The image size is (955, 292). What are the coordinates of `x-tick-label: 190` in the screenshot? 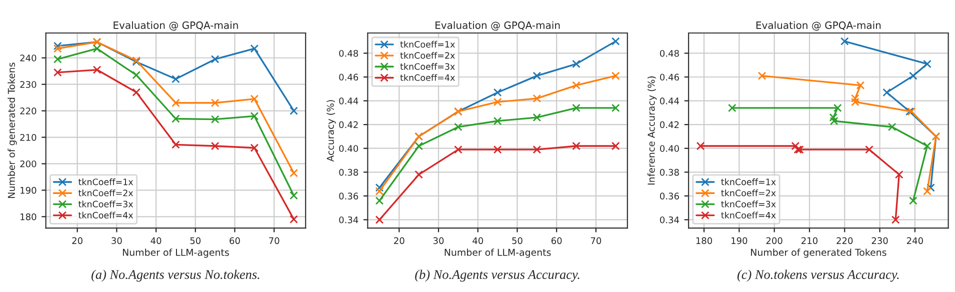 It's located at (740, 240).